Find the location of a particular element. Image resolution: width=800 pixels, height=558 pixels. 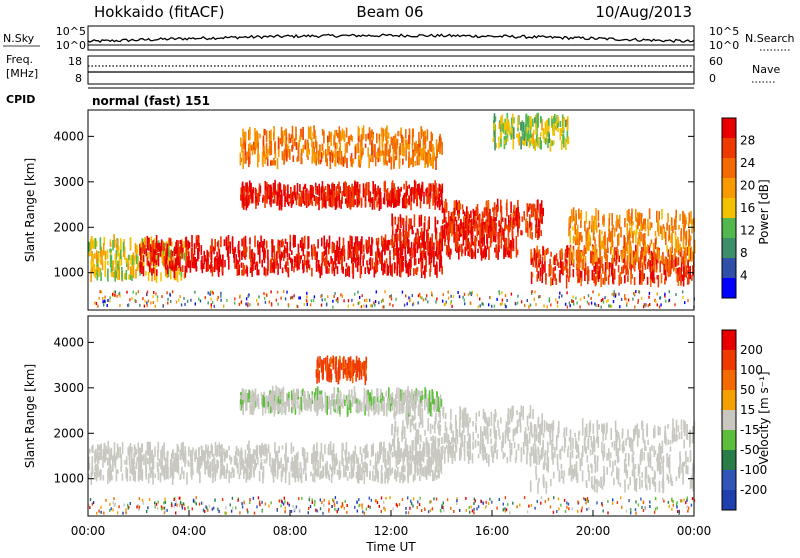

colorbar-tick-label: 16 is located at coordinates (747, 208).